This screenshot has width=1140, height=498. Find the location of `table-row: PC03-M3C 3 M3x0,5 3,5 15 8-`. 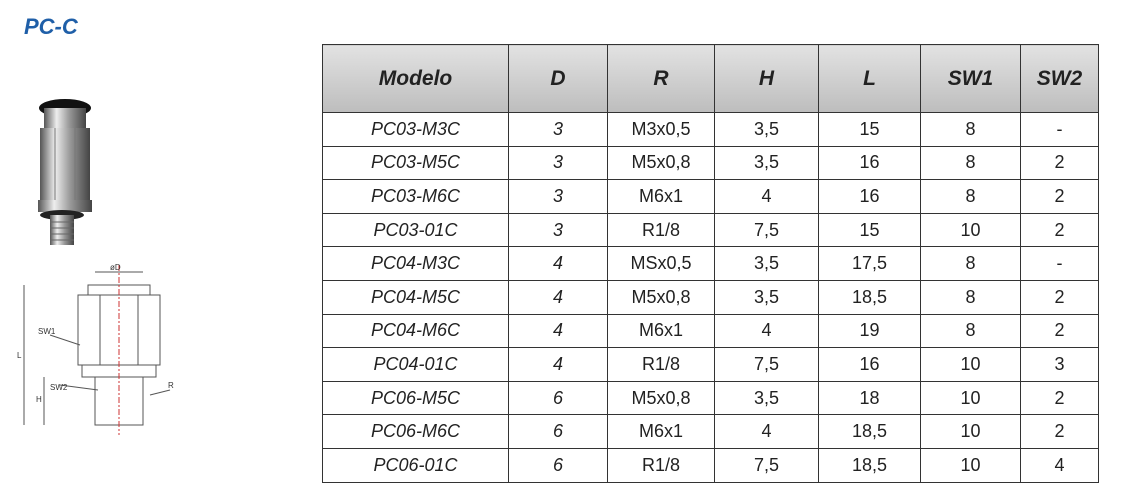

table-row: PC03-M3C 3 M3x0,5 3,5 15 8- is located at coordinates (710, 129).